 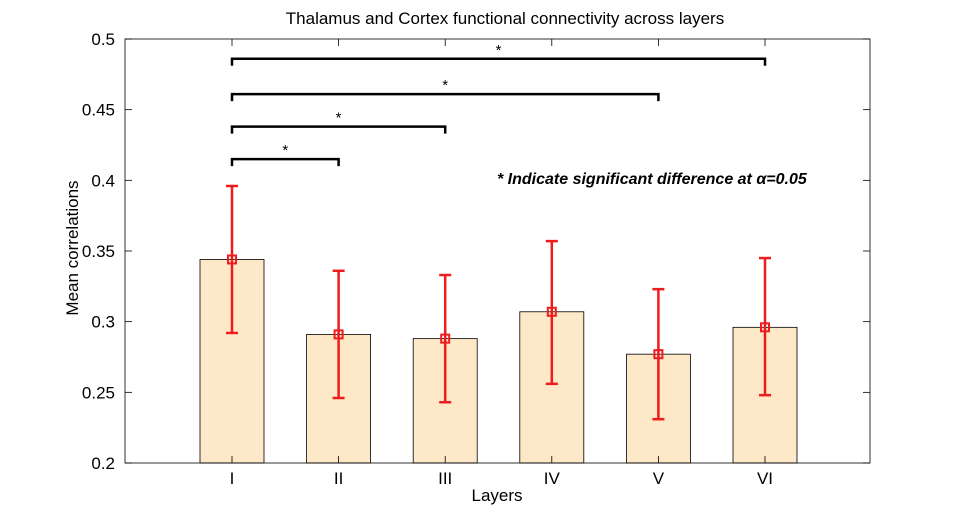 What do you see at coordinates (445, 85) in the screenshot?
I see `significance-star-I-V: *` at bounding box center [445, 85].